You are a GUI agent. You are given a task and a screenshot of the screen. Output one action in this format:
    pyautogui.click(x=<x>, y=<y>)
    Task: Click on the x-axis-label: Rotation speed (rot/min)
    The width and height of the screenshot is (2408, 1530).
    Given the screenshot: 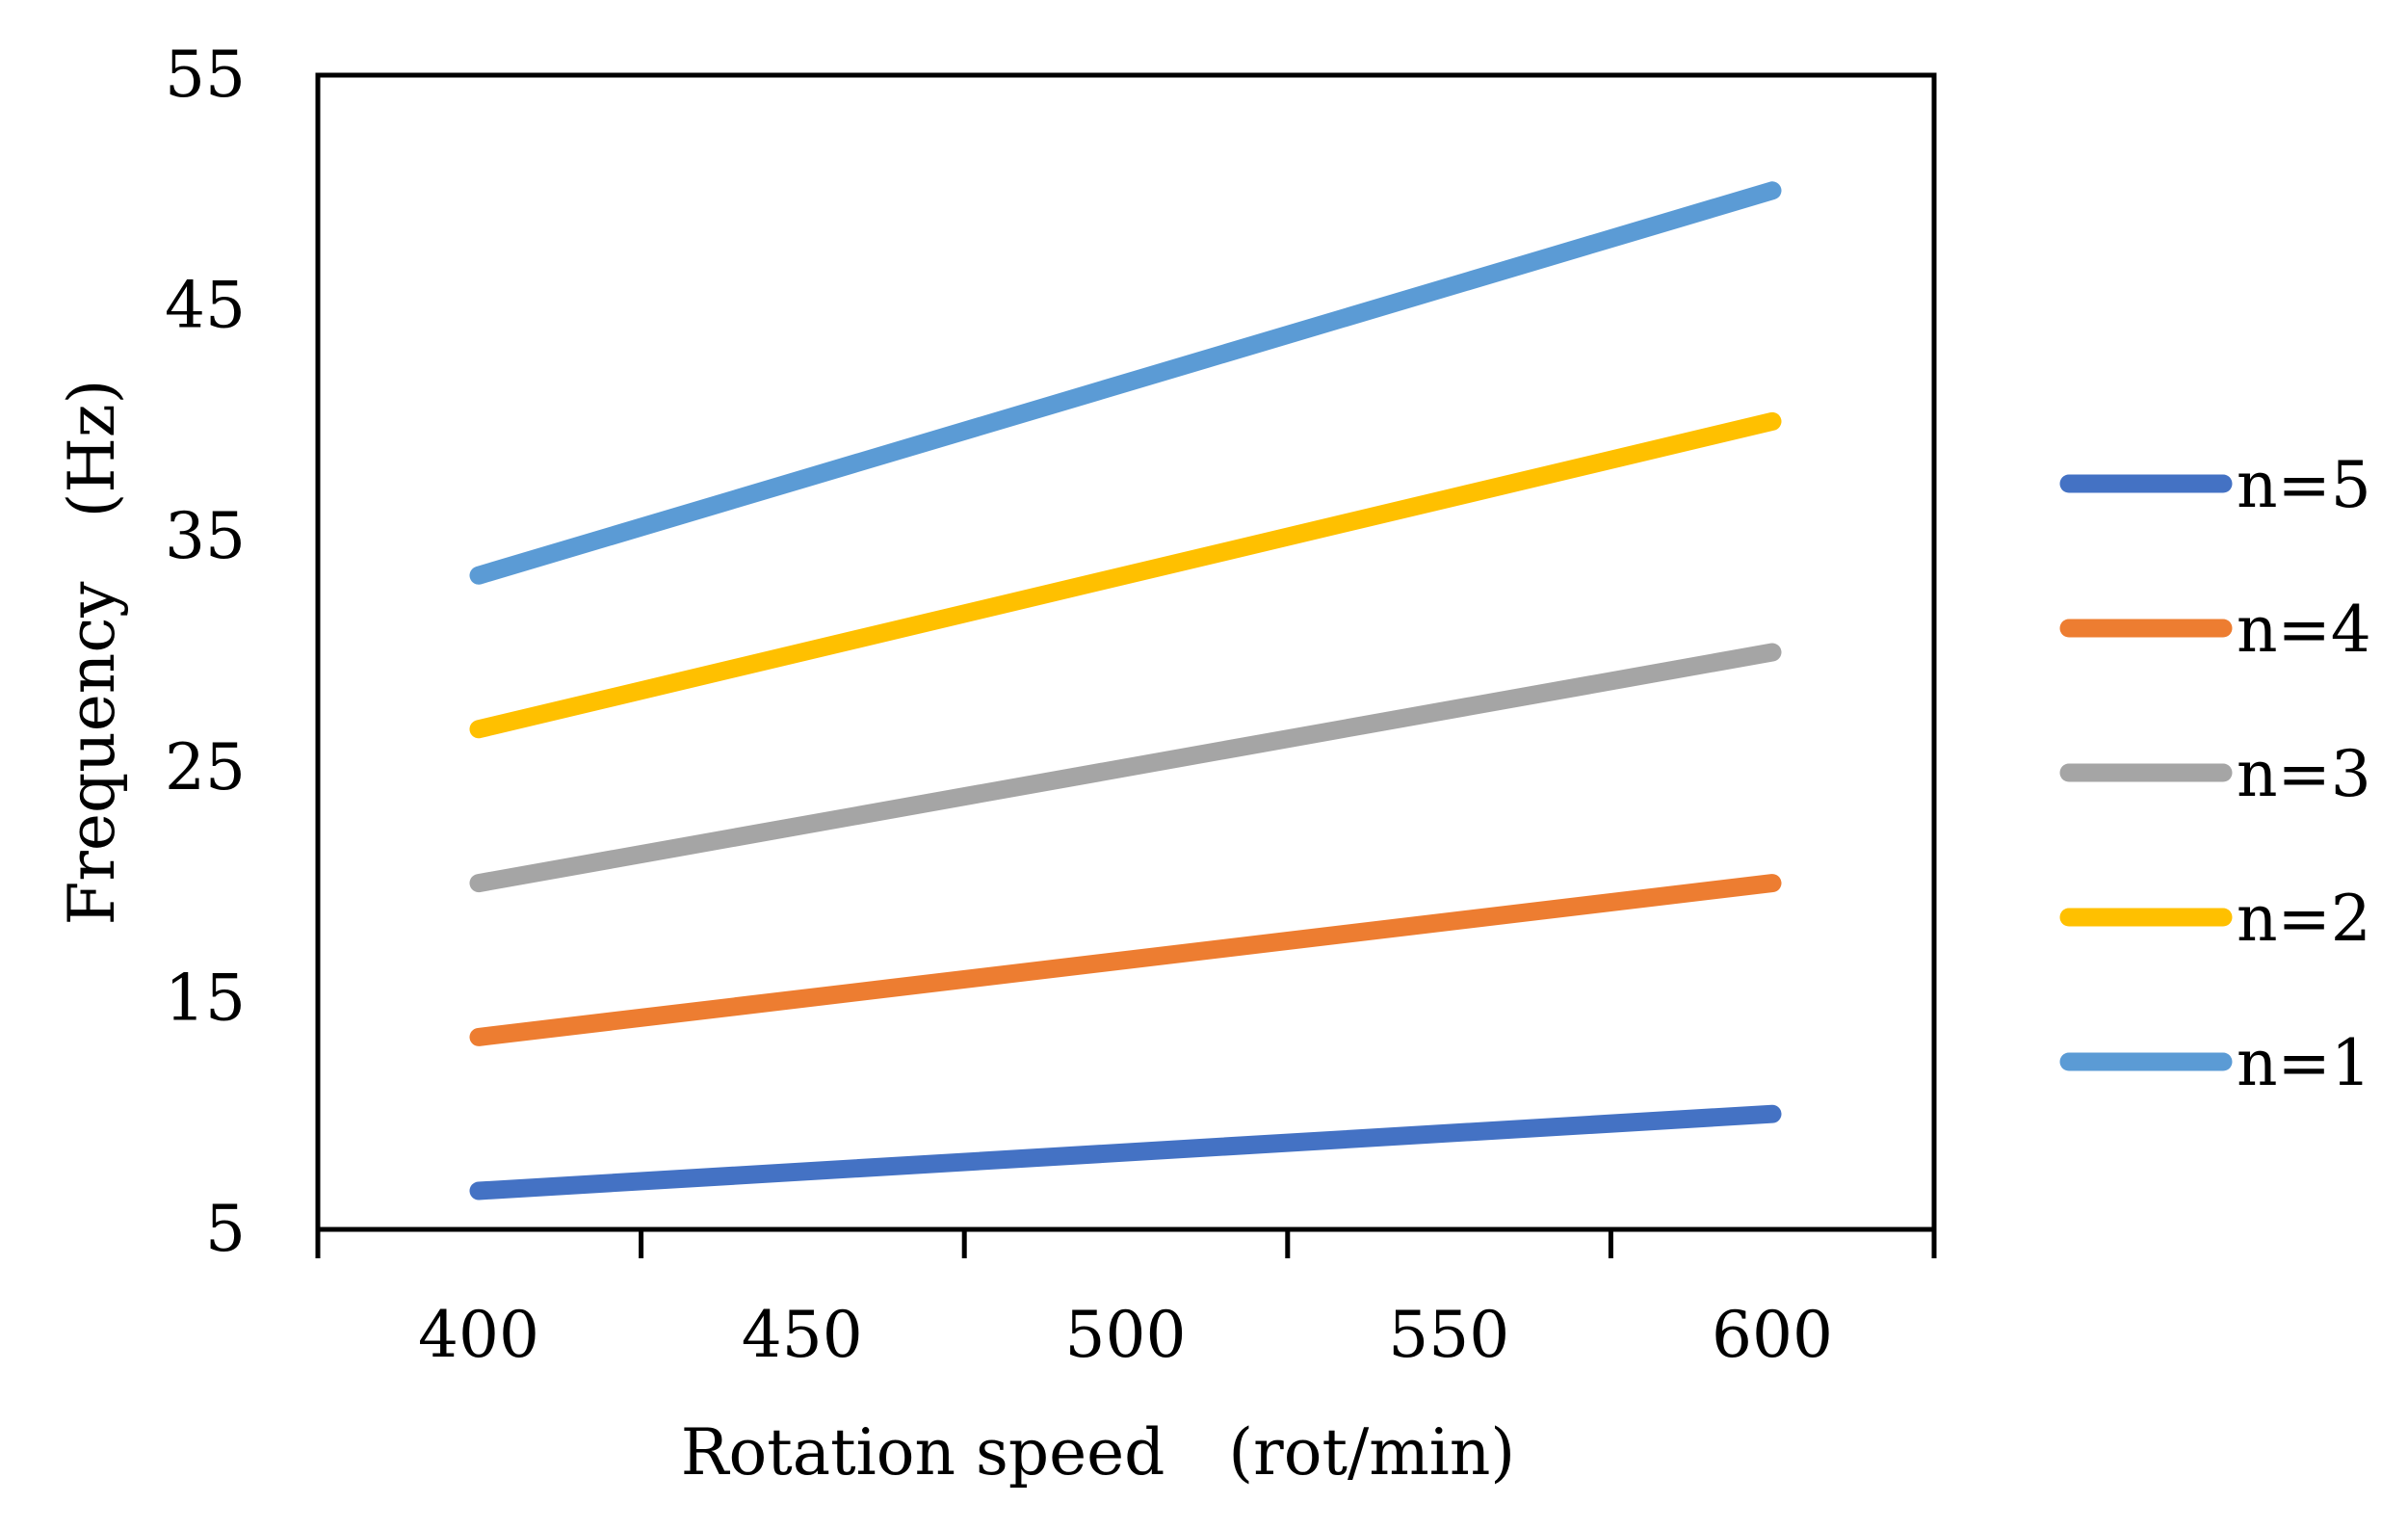 What is the action you would take?
    pyautogui.click(x=1098, y=1452)
    